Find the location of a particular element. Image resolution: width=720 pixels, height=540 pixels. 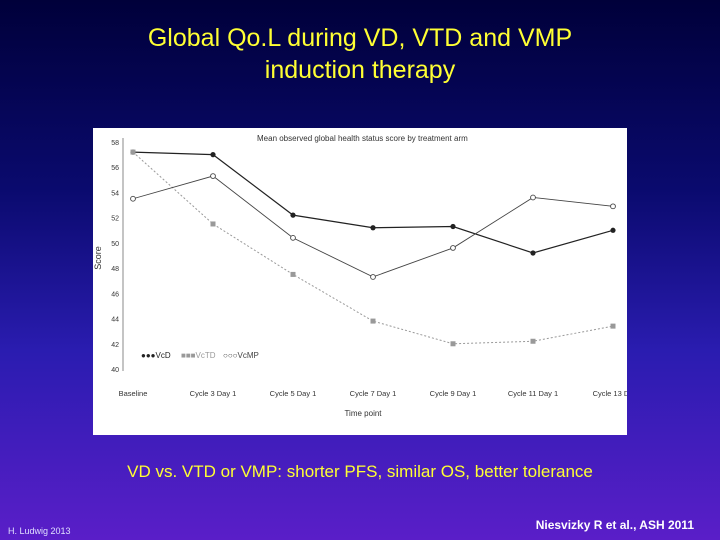

y-tick-label: 46 is located at coordinates (115, 294).